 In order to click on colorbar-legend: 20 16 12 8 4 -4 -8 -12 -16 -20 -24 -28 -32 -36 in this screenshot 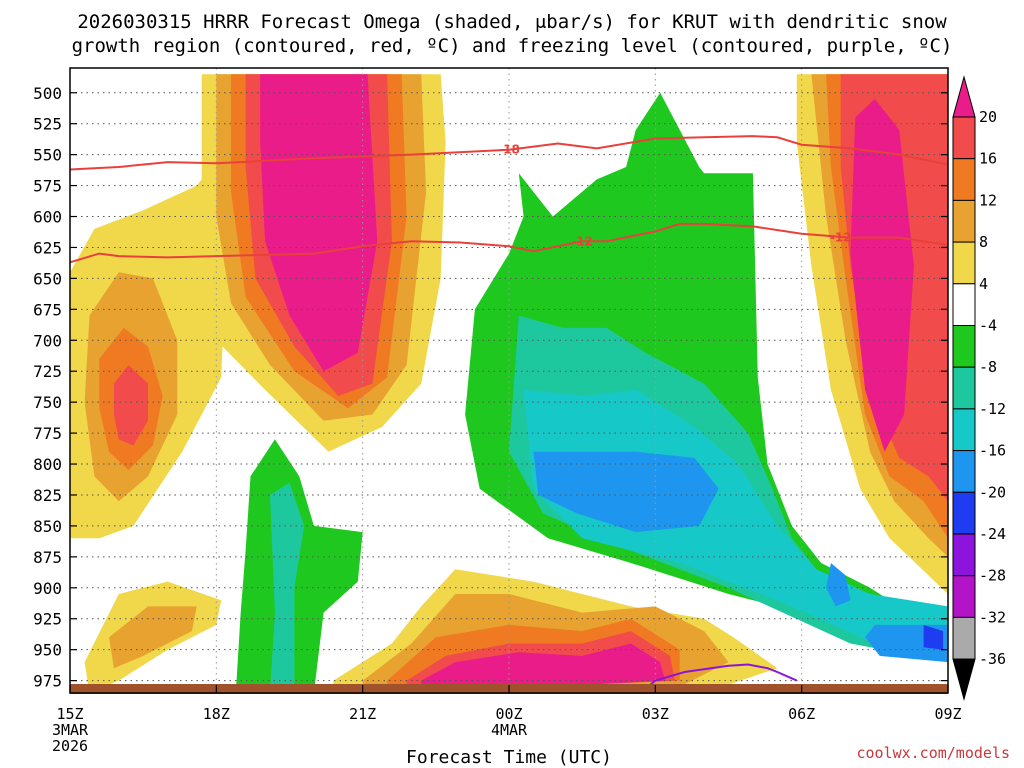, I will do `click(979, 388)`.